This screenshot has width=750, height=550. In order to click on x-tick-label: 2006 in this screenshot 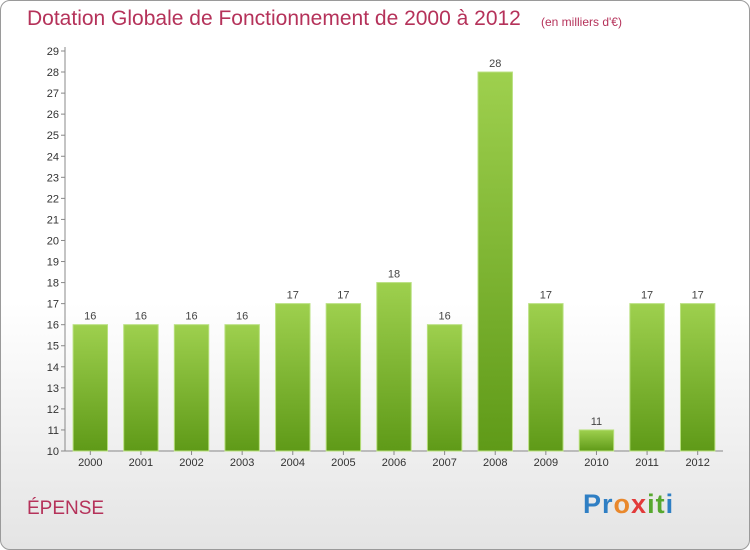, I will do `click(394, 463)`.